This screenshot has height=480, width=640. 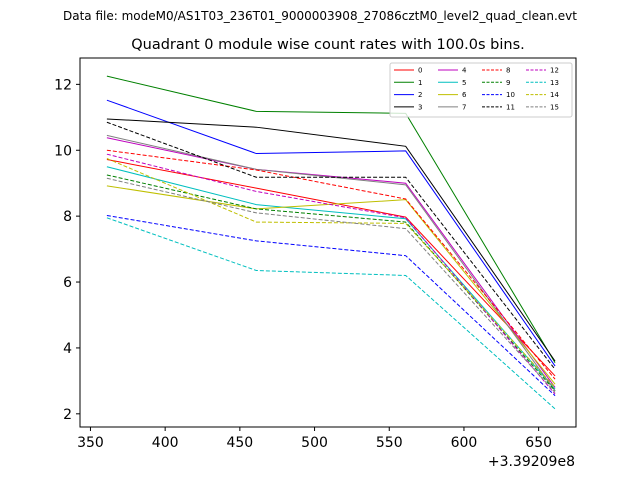 I want to click on legend-label-11: 11, so click(x=510, y=107).